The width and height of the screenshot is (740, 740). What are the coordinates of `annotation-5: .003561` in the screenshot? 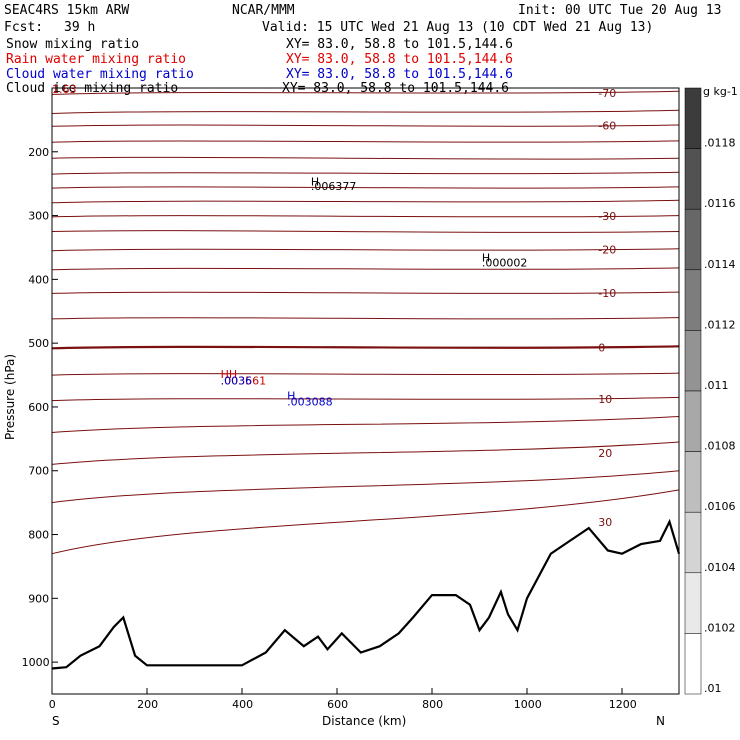 It's located at (244, 381).